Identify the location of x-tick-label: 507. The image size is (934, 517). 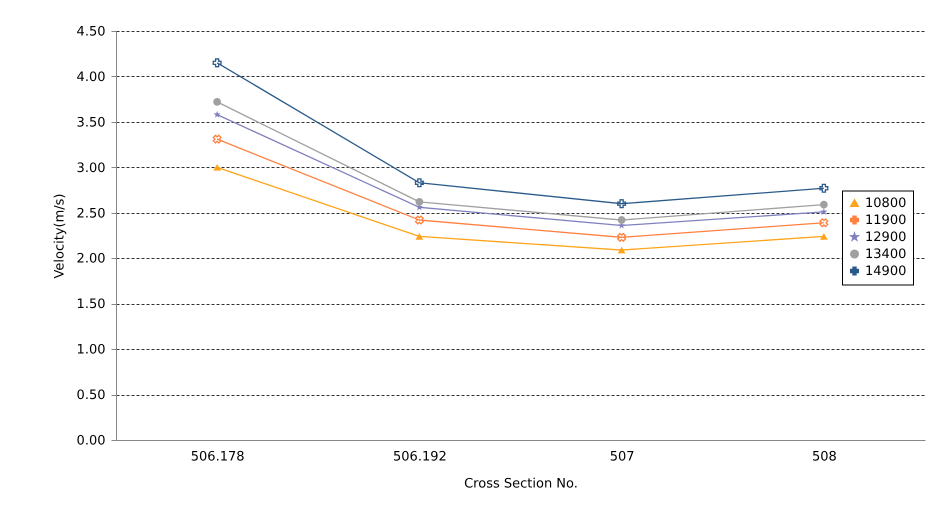
(622, 457).